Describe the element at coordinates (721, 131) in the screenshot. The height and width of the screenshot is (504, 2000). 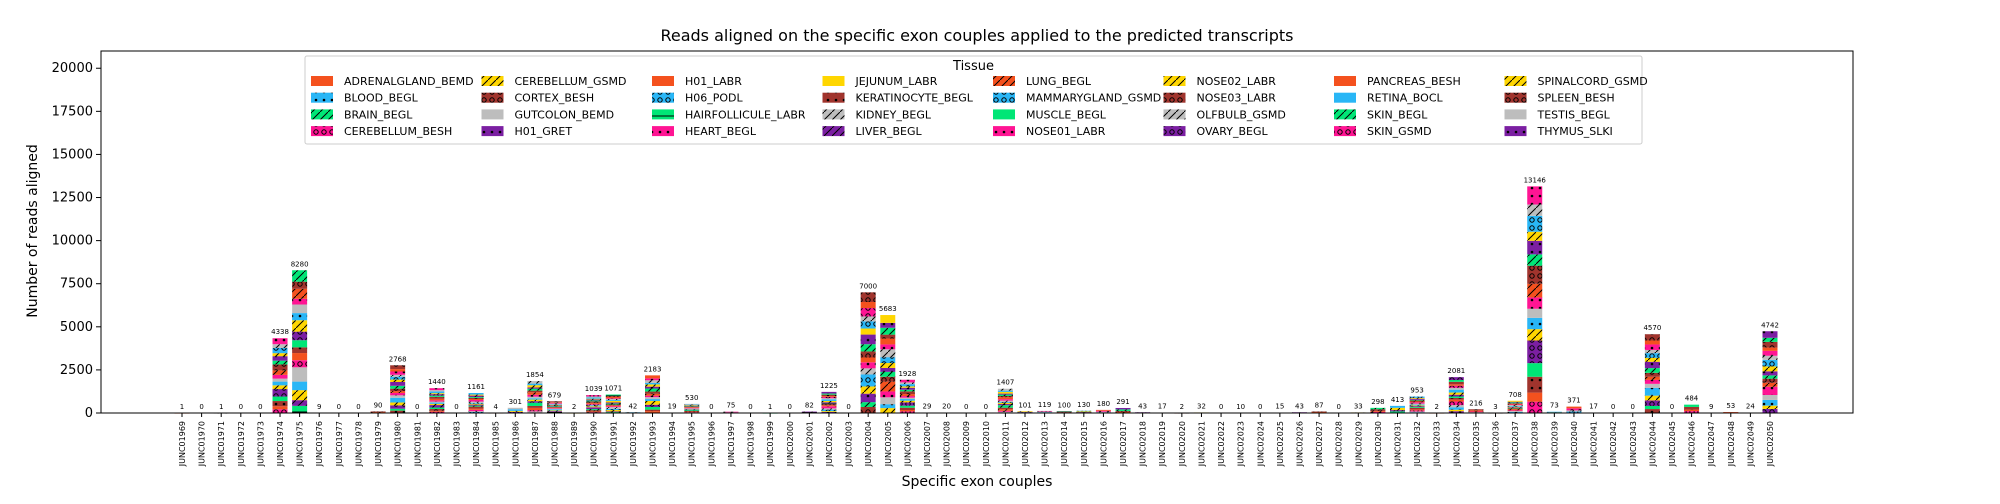
I see `legend-label: HEART_BEGL` at that location.